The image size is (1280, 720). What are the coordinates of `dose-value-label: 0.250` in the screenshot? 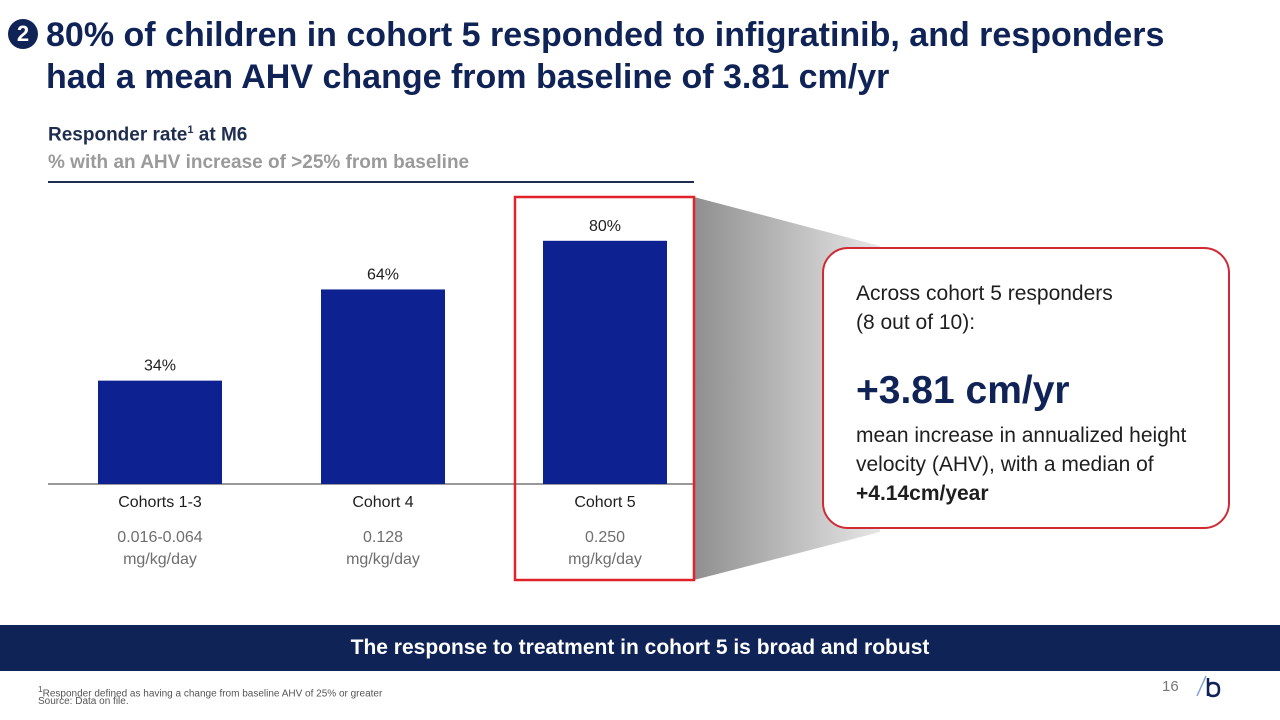 It's located at (605, 537).